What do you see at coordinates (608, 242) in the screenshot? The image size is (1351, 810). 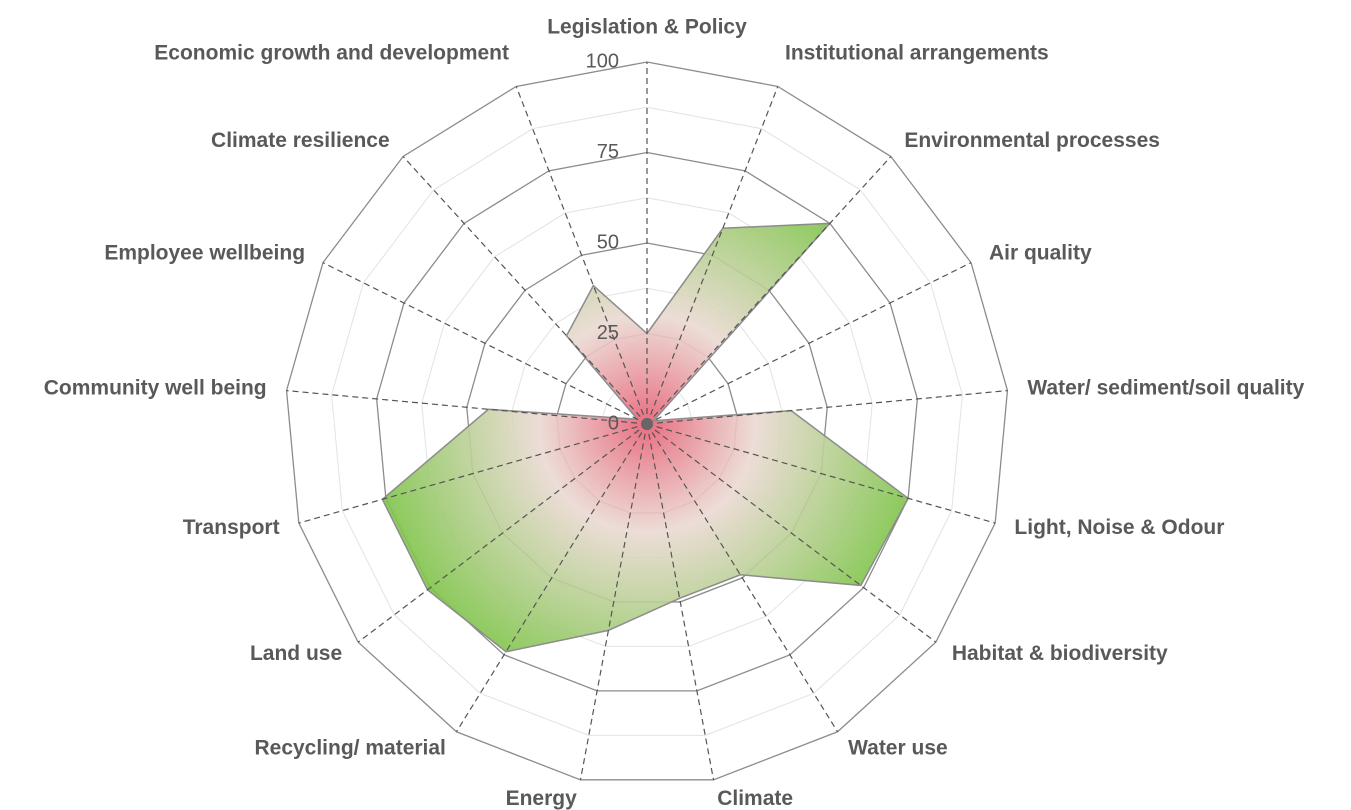 I see `y-tick-label: 50` at bounding box center [608, 242].